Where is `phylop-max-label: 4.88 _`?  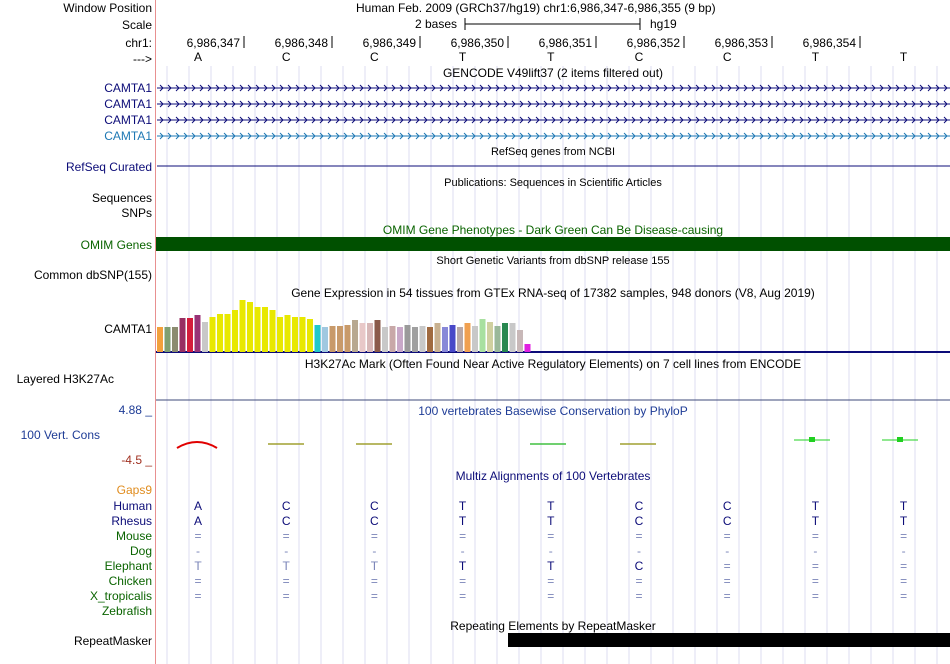 phylop-max-label: 4.88 _ is located at coordinates (135, 410).